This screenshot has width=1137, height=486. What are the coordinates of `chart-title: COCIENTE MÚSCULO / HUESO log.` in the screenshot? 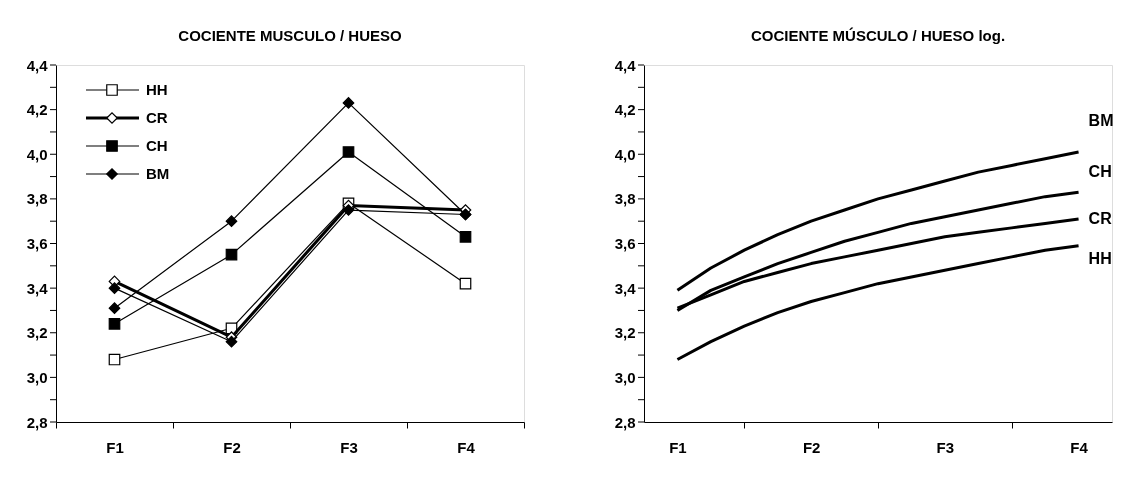 It's located at (878, 35).